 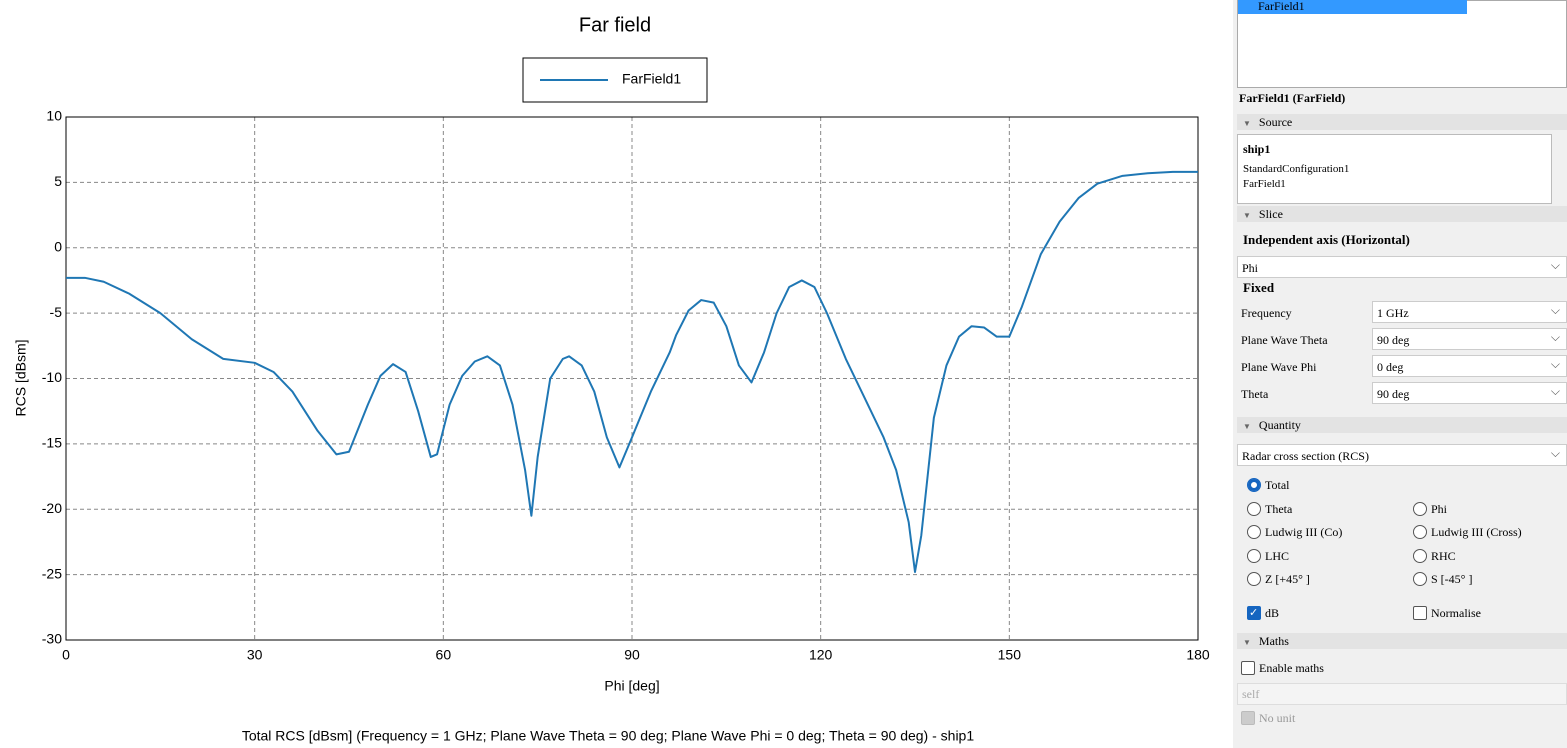 What do you see at coordinates (52, 443) in the screenshot?
I see `y-tick-label: -15` at bounding box center [52, 443].